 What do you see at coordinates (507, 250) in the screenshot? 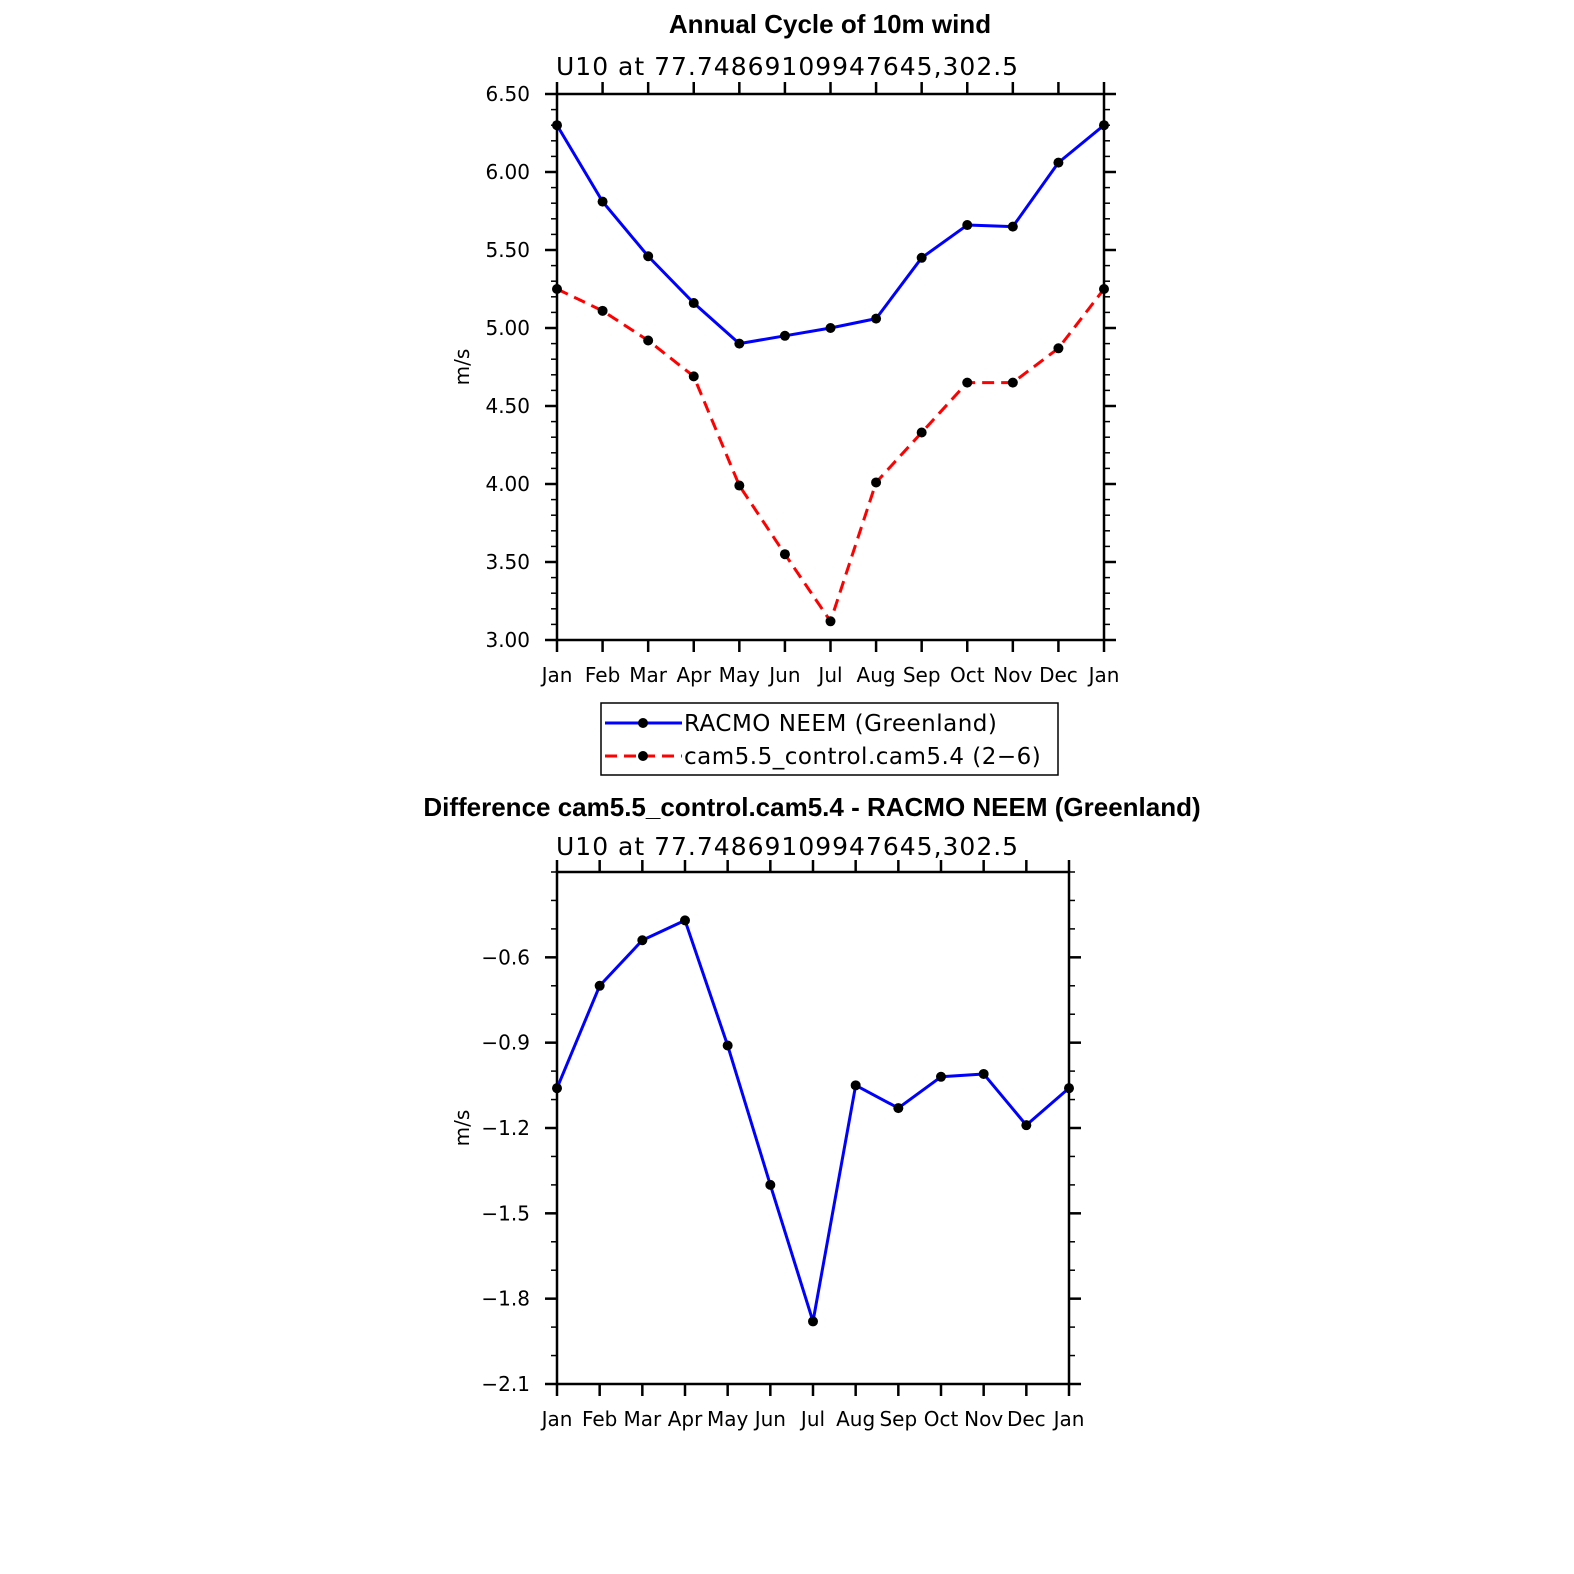
I see `y-tick-label: 5.50` at bounding box center [507, 250].